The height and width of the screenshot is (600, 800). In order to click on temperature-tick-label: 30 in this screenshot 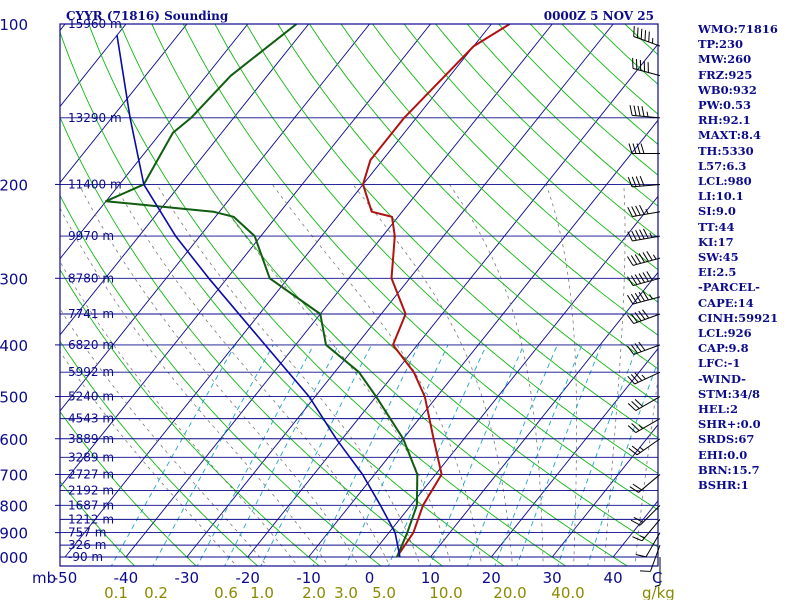, I will do `click(552, 578)`.